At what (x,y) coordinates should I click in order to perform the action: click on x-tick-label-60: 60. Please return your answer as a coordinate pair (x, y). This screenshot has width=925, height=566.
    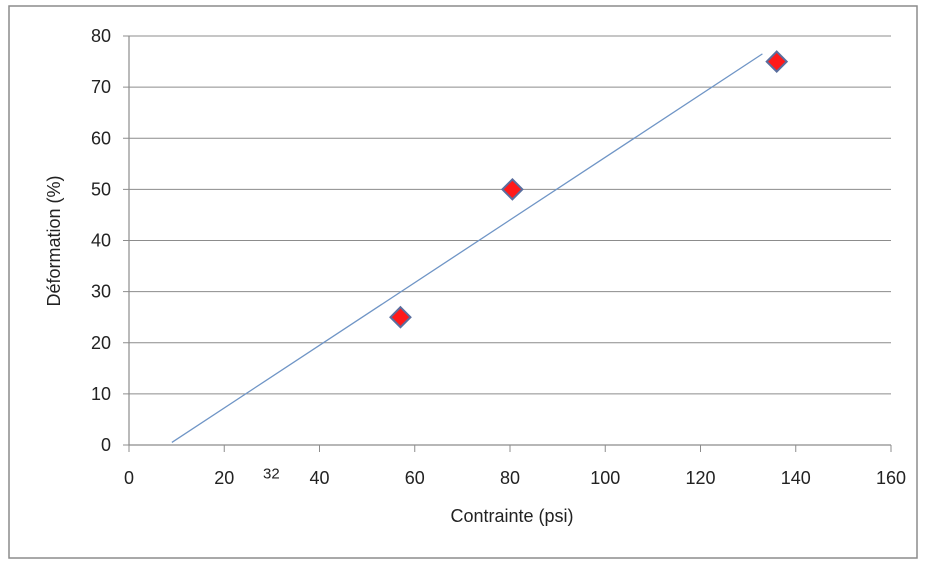
    Looking at the image, I should click on (415, 478).